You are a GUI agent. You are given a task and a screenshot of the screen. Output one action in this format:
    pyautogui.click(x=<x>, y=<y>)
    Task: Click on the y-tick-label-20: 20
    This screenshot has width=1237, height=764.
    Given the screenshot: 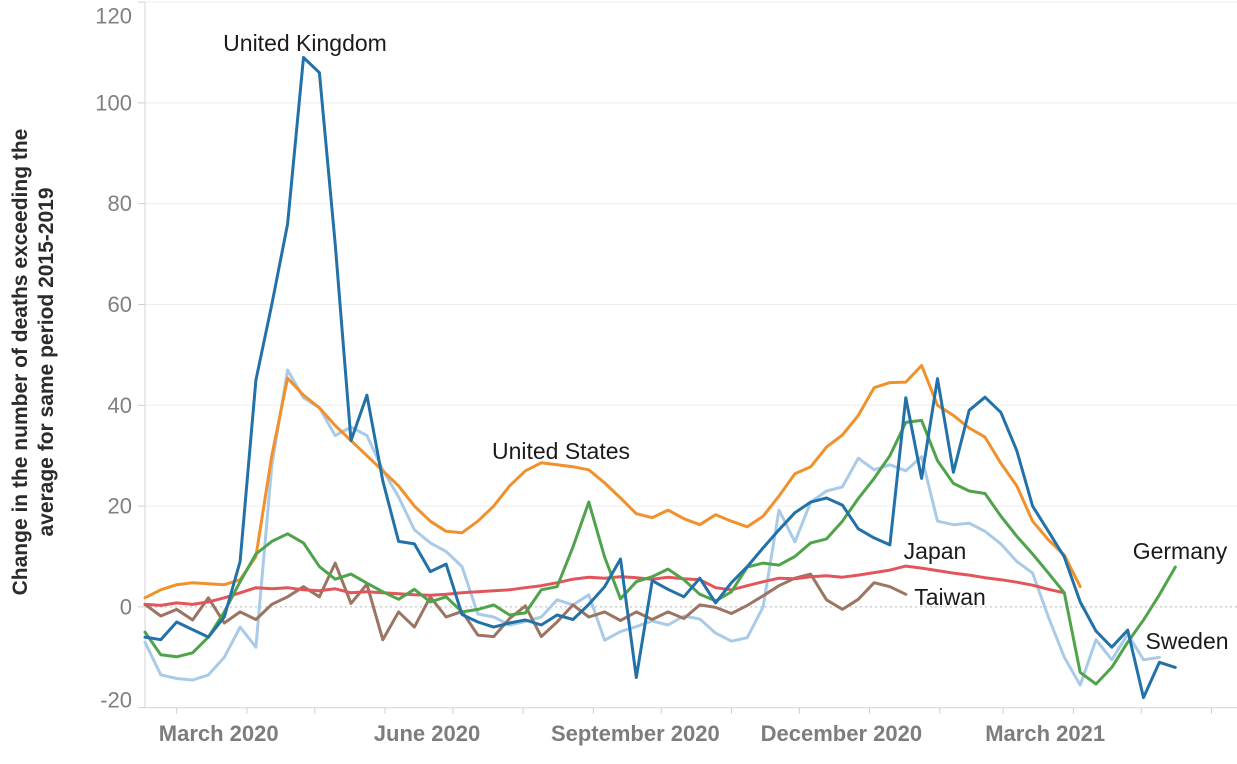 What is the action you would take?
    pyautogui.click(x=120, y=506)
    